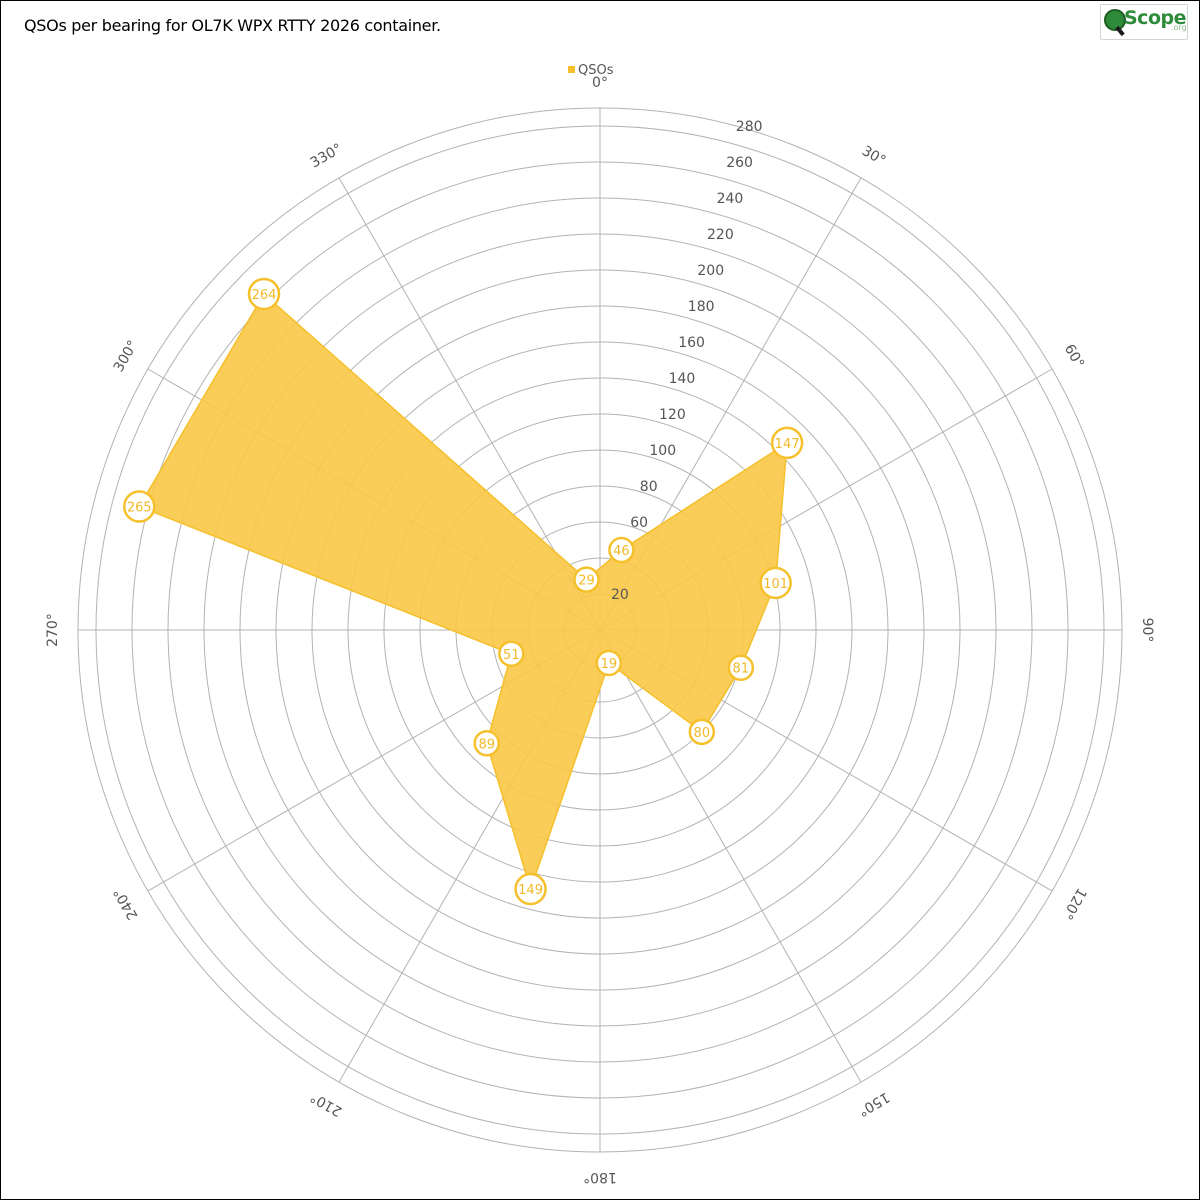  Describe the element at coordinates (1147, 630) in the screenshot. I see `angle-tick-label: 90°` at that location.